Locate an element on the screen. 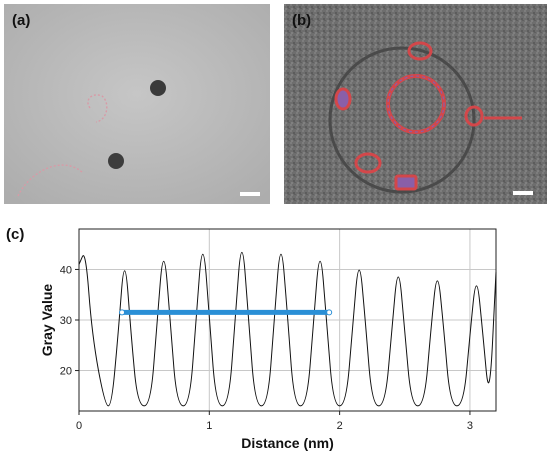 The width and height of the screenshot is (550, 458). y-tick-label: 30 is located at coordinates (66, 321).